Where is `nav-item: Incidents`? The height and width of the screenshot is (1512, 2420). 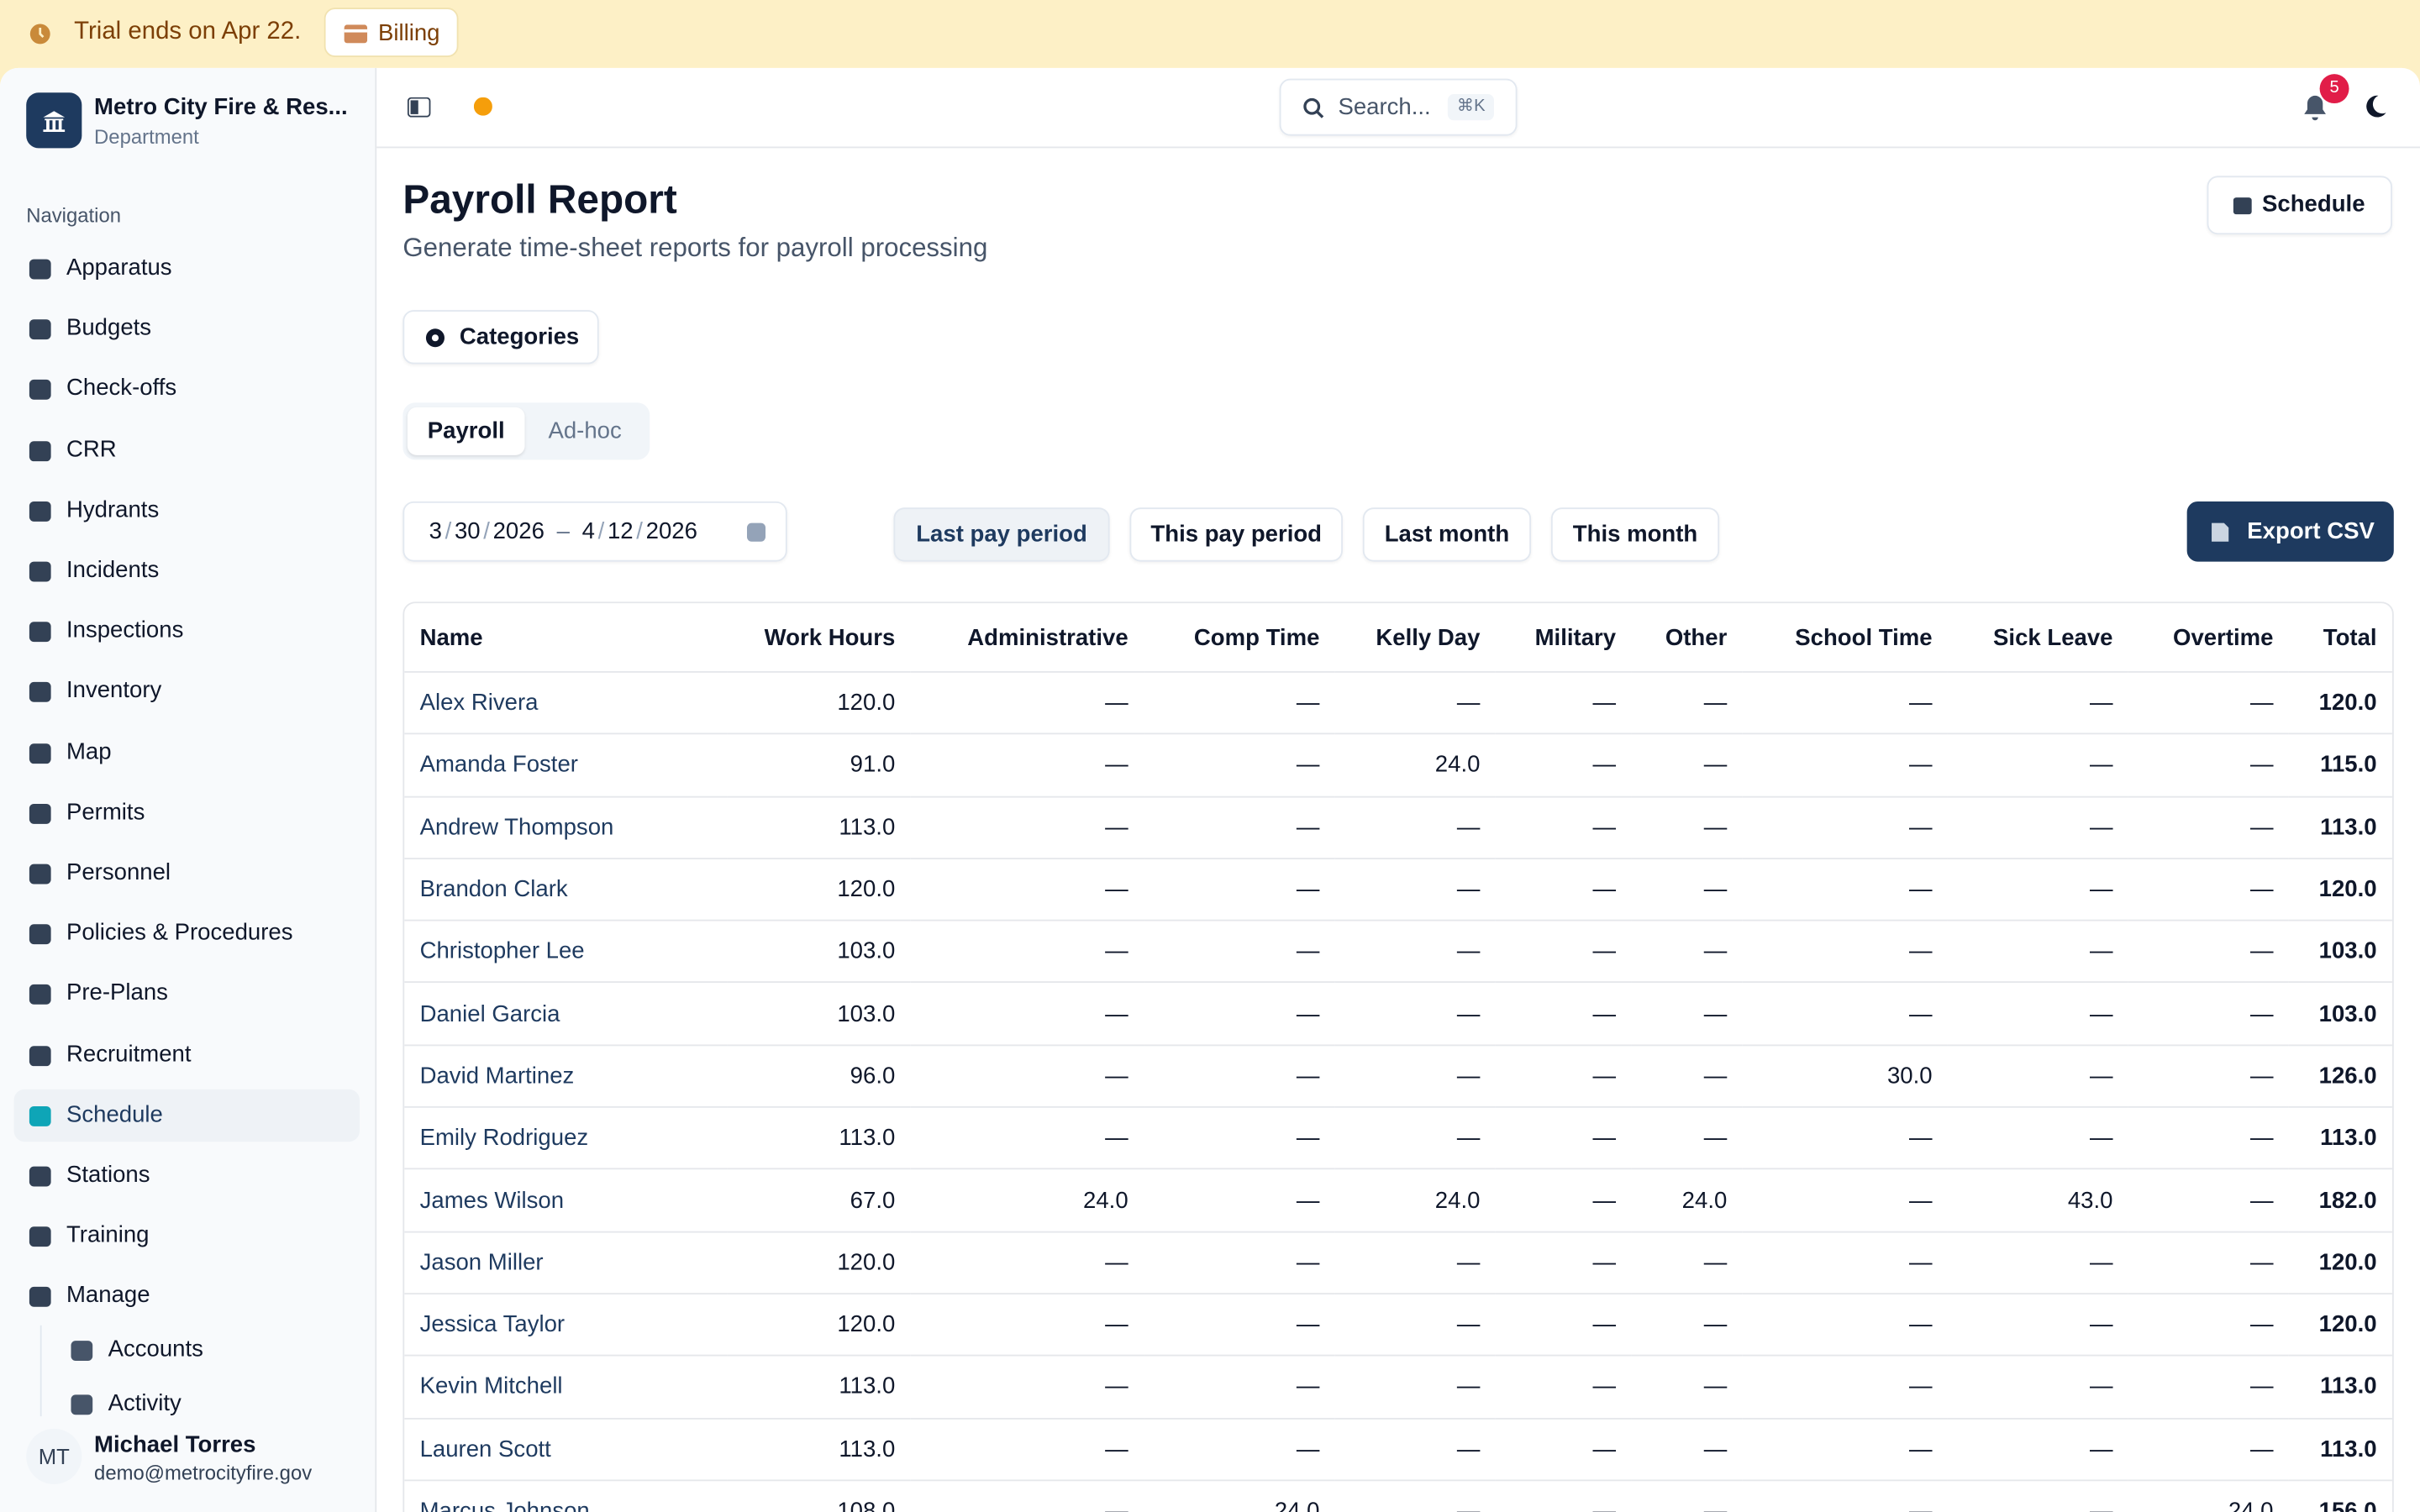 nav-item: Incidents is located at coordinates (187, 570).